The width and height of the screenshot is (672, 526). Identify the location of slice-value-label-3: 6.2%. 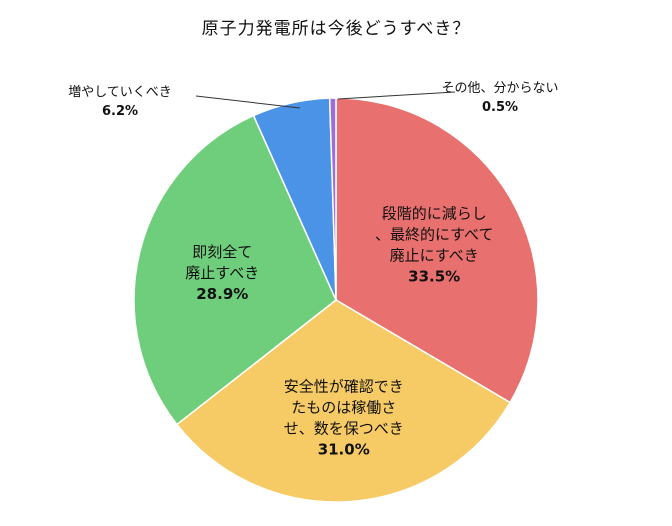
(120, 111).